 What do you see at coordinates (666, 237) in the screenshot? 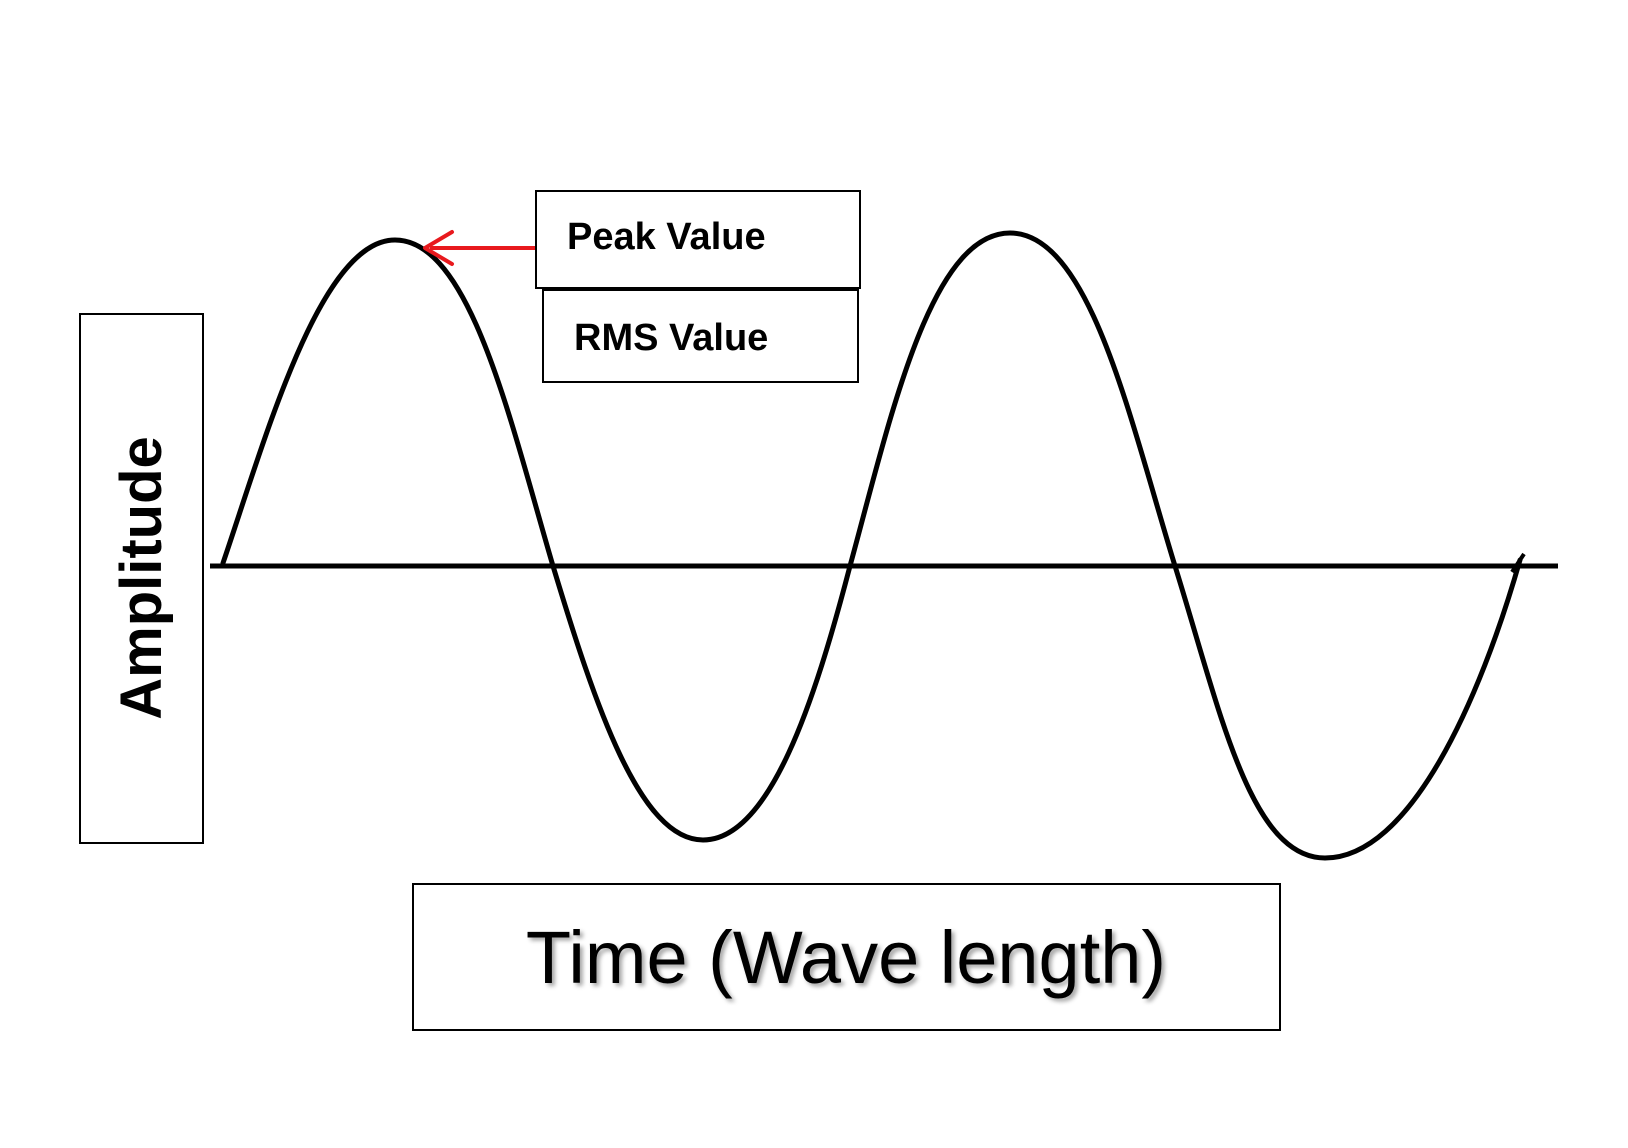
I see `peak-value-label: Peak Value` at bounding box center [666, 237].